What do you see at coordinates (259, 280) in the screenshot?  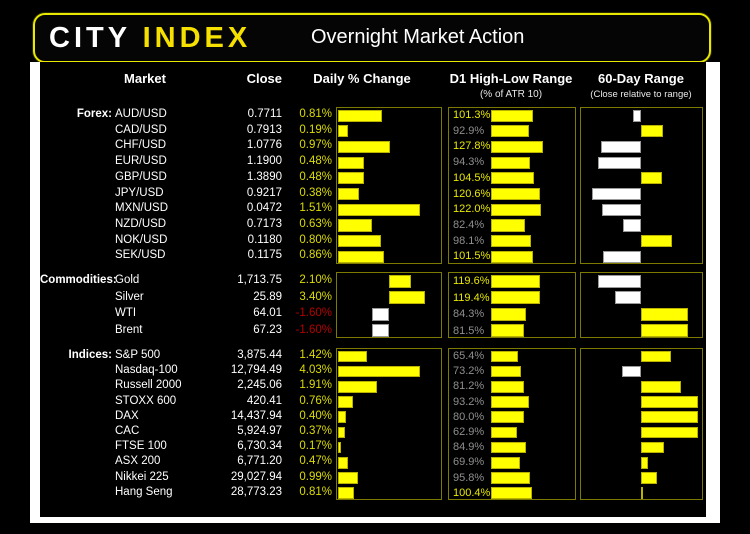 I see `close-value: 1,713.75` at bounding box center [259, 280].